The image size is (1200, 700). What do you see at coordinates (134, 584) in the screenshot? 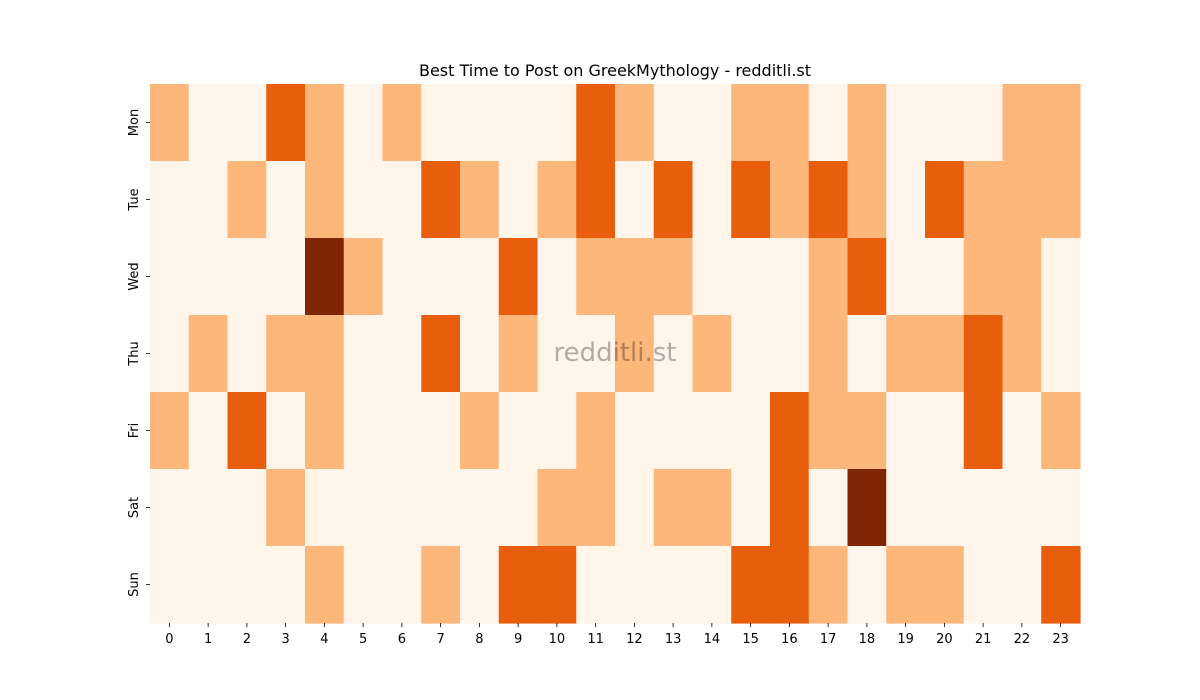
I see `y-tick-label: Sun` at bounding box center [134, 584].